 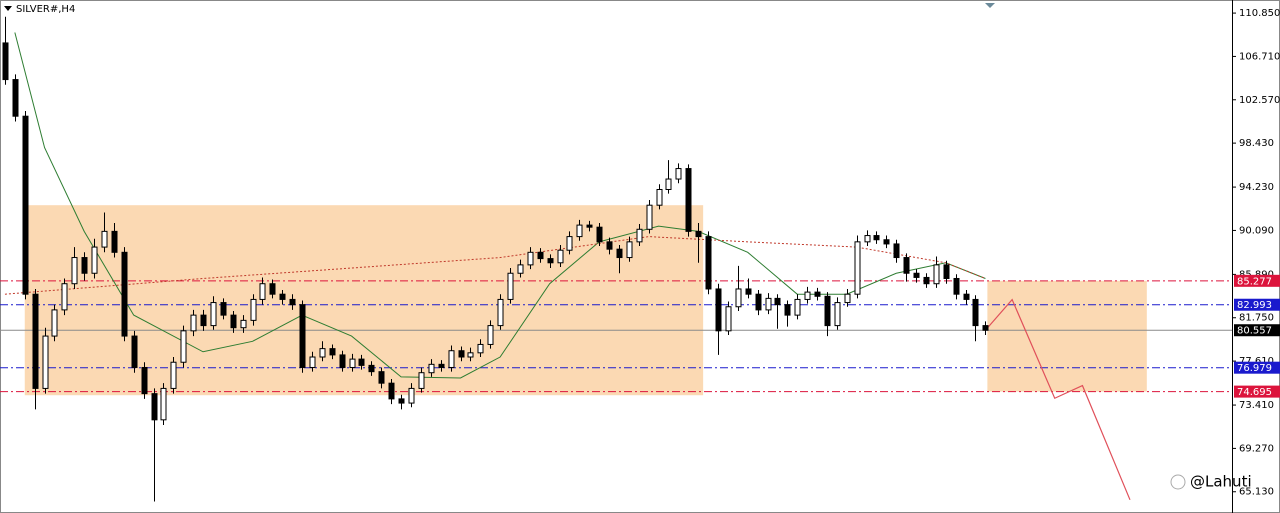 I want to click on menu-arrow, so click(x=8, y=8).